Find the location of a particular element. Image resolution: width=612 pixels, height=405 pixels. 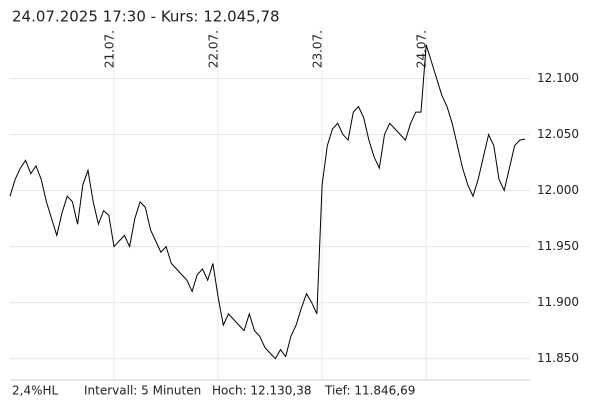

footer-interval: Intervall: 5 Minuten is located at coordinates (142, 391).